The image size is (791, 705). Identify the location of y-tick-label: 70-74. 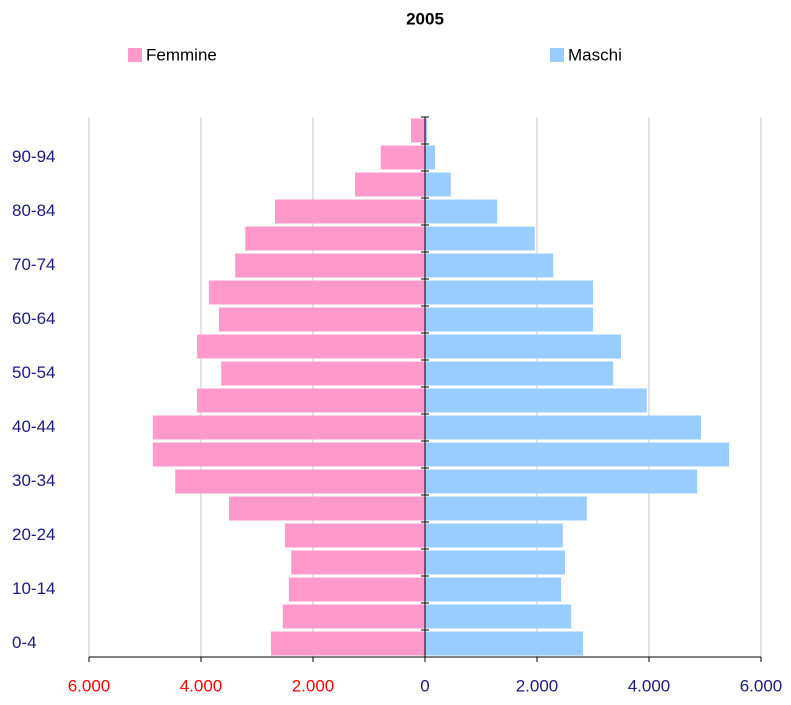
(33, 264).